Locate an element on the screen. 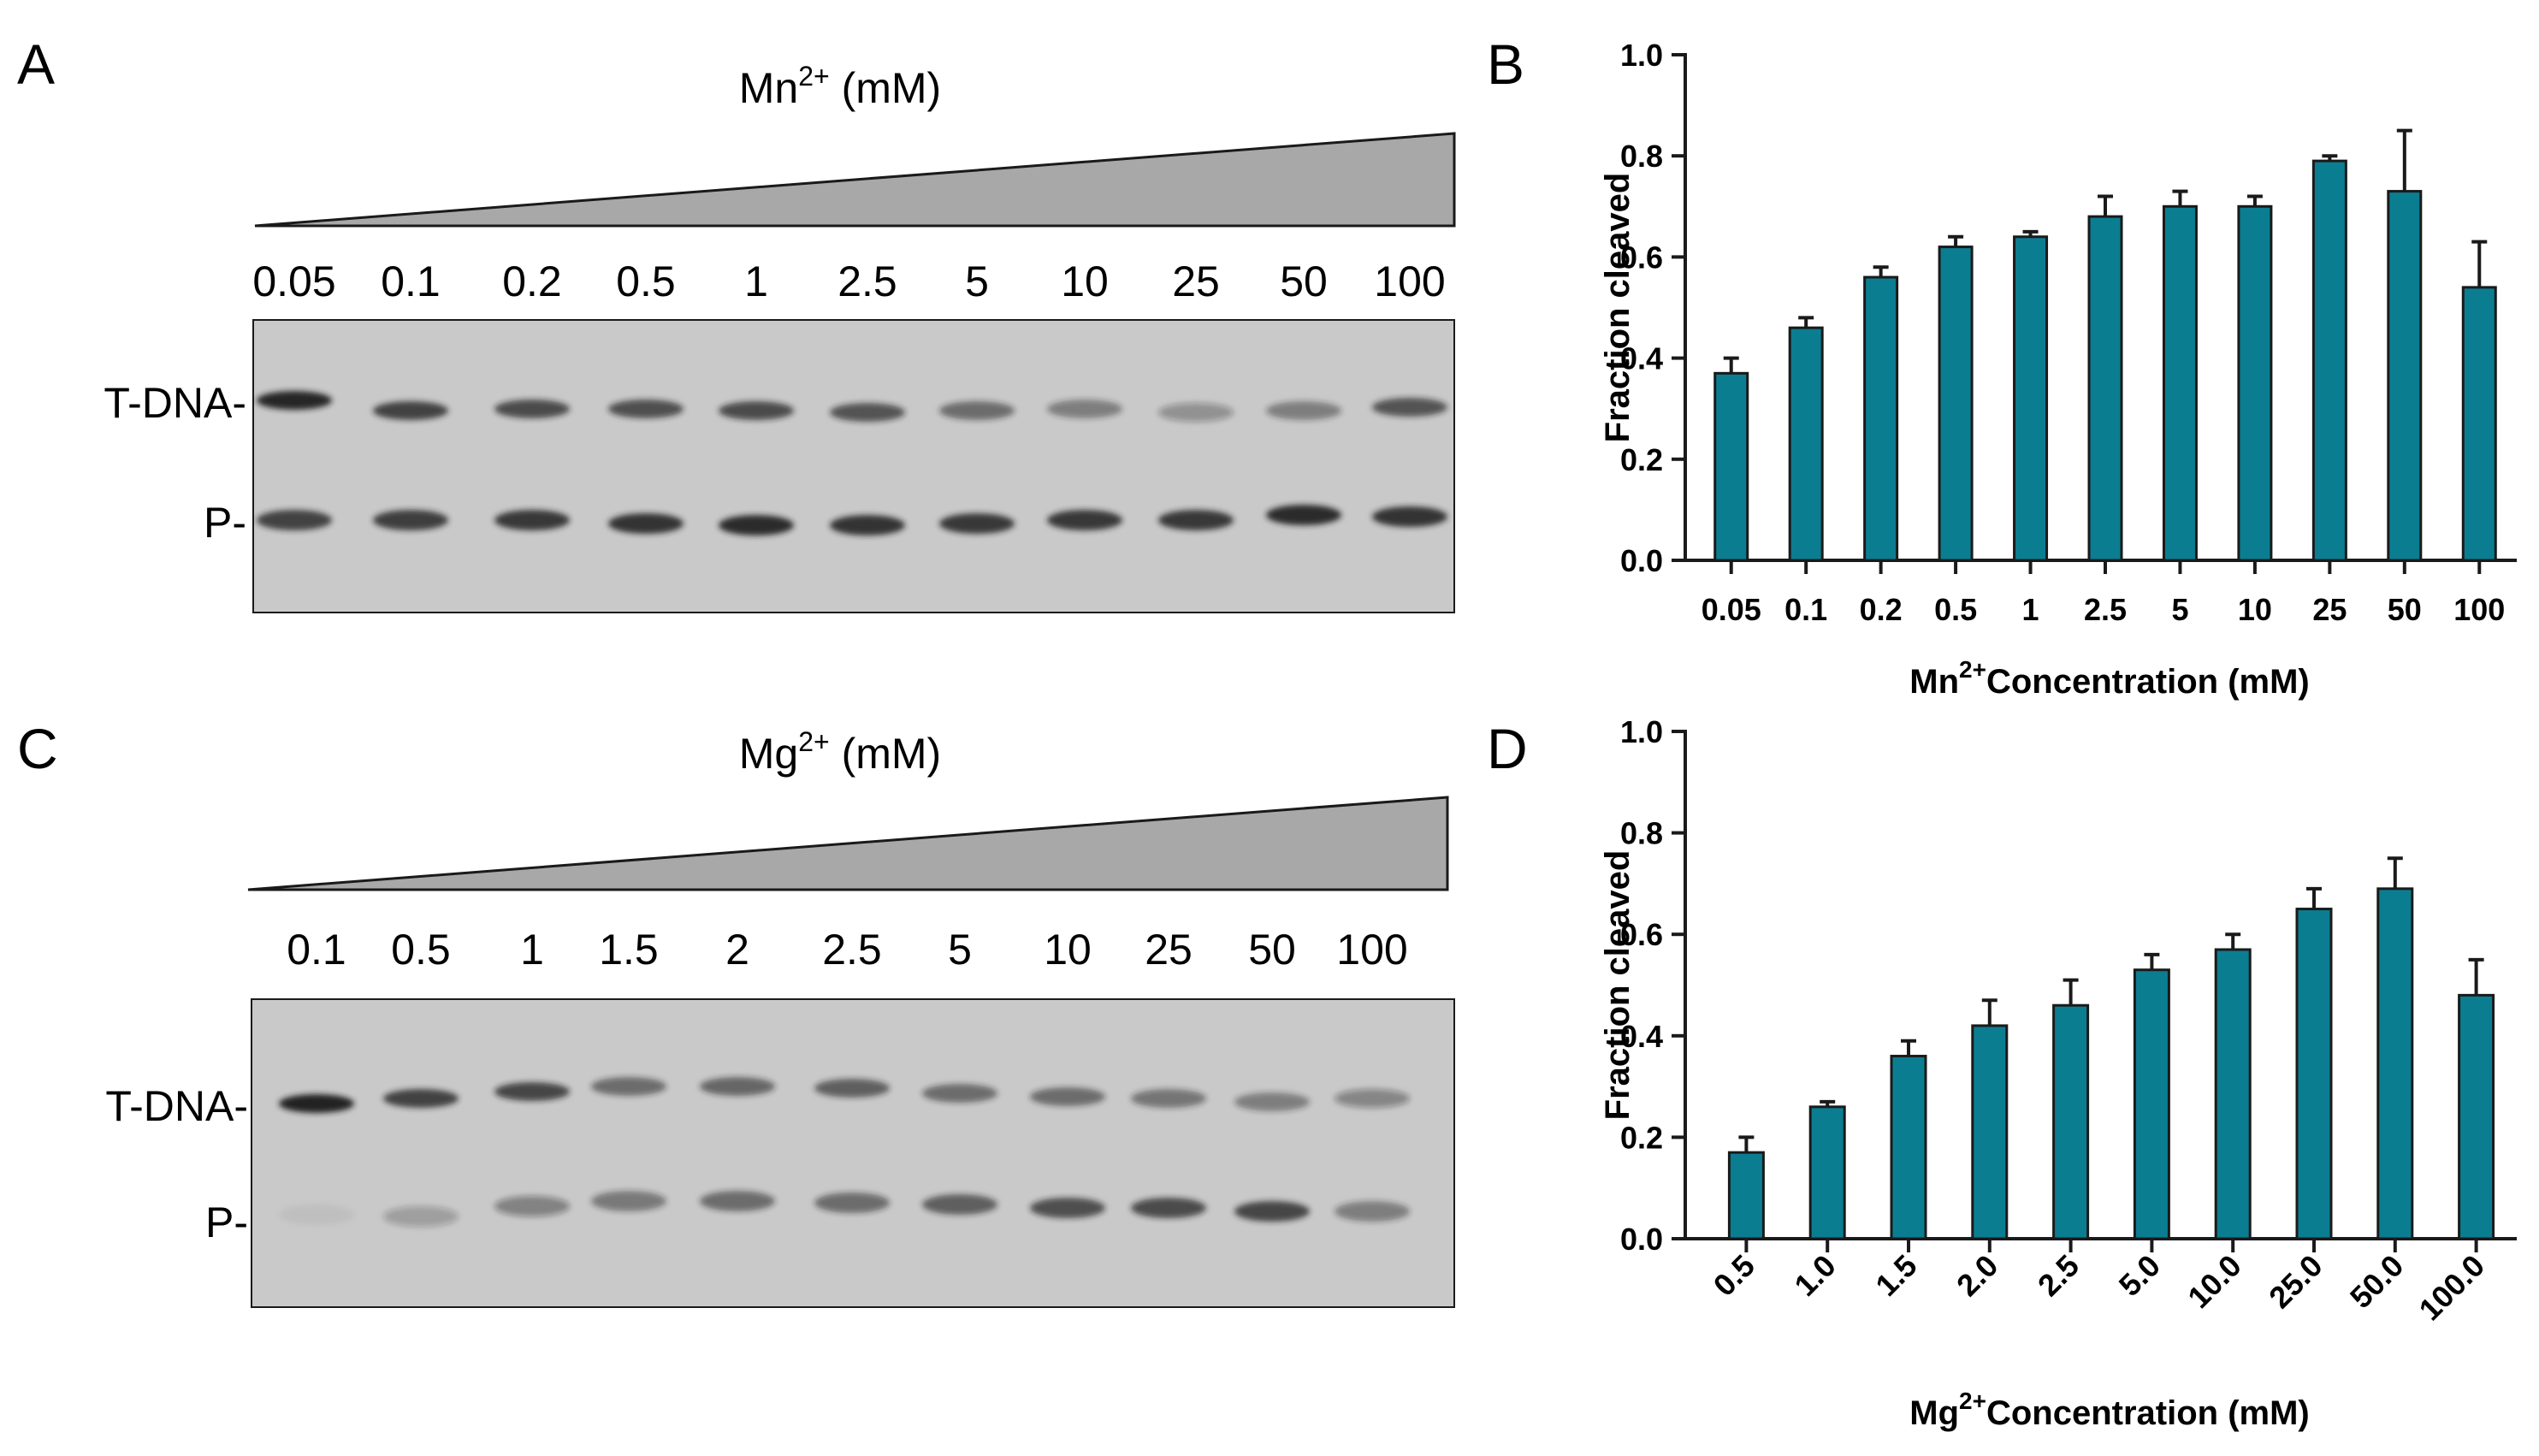  concentration-wedge-c is located at coordinates (848, 843).